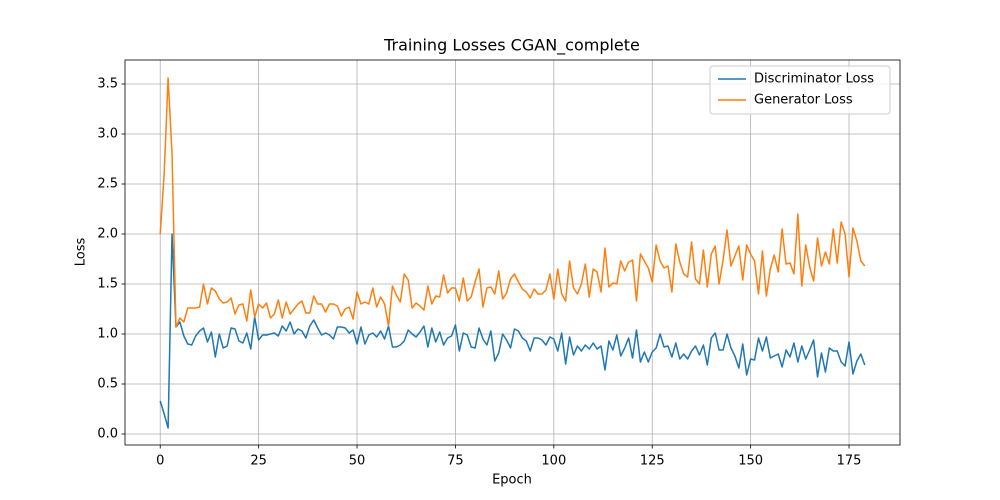  Describe the element at coordinates (803, 100) in the screenshot. I see `legend-label: Generator Loss` at that location.